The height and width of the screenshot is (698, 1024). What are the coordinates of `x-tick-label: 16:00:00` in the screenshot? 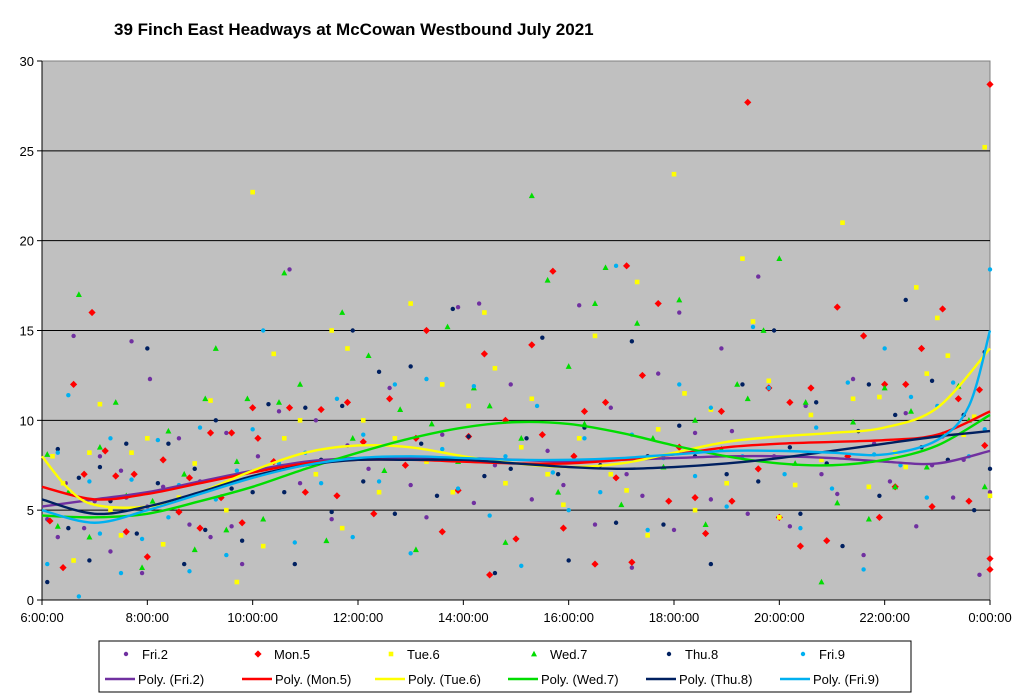 It's located at (568, 617).